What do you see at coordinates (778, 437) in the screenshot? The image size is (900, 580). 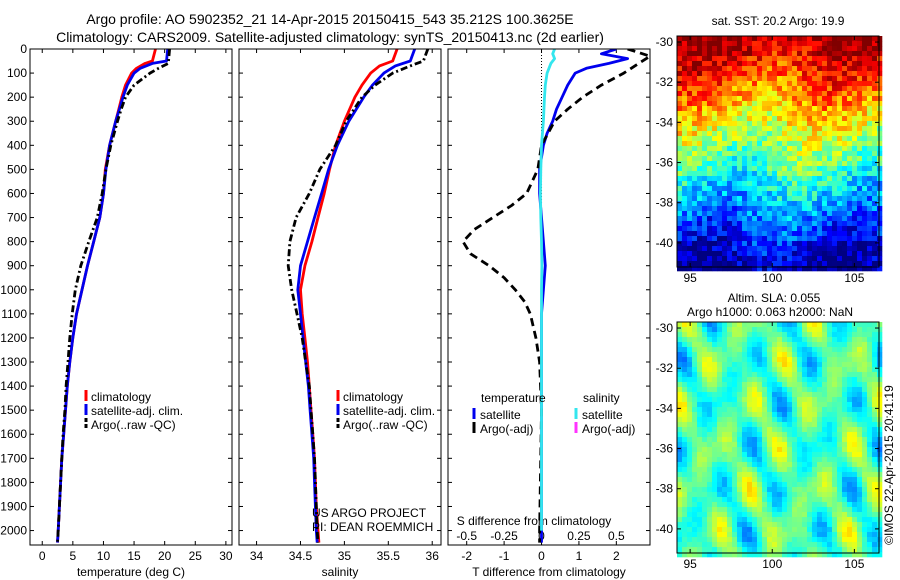 I see `map-frame` at bounding box center [778, 437].